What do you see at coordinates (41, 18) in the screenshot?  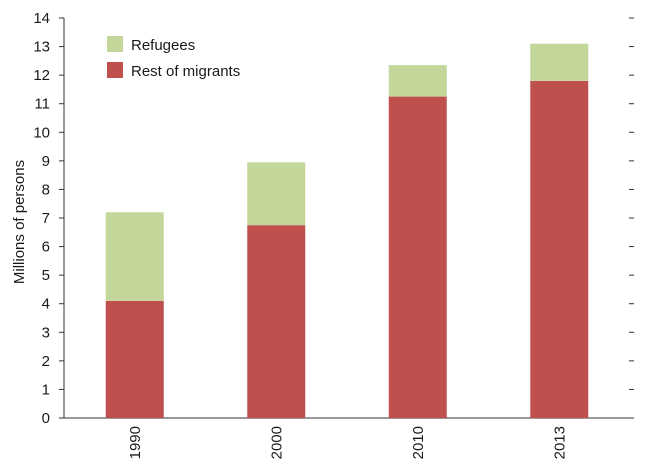 I see `y-tick-label: 14` at bounding box center [41, 18].